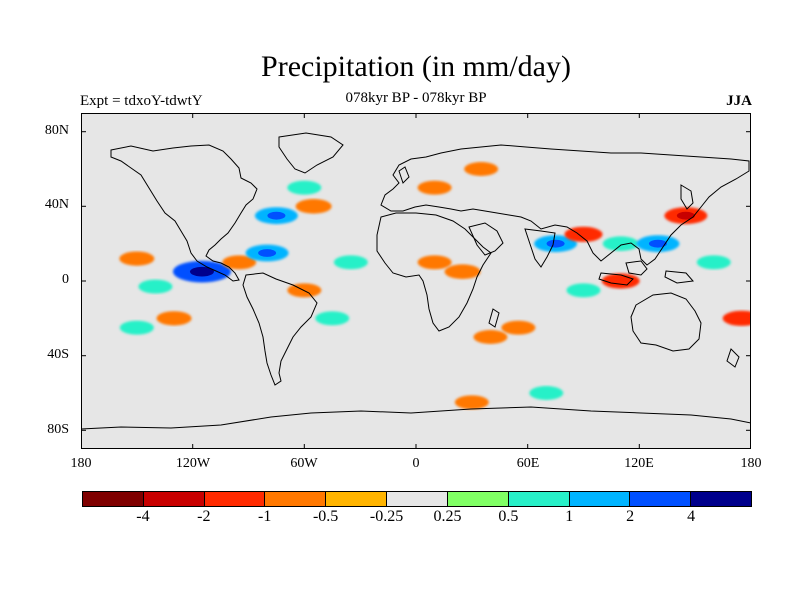  What do you see at coordinates (540, 248) in the screenshot?
I see `india-coast` at bounding box center [540, 248].